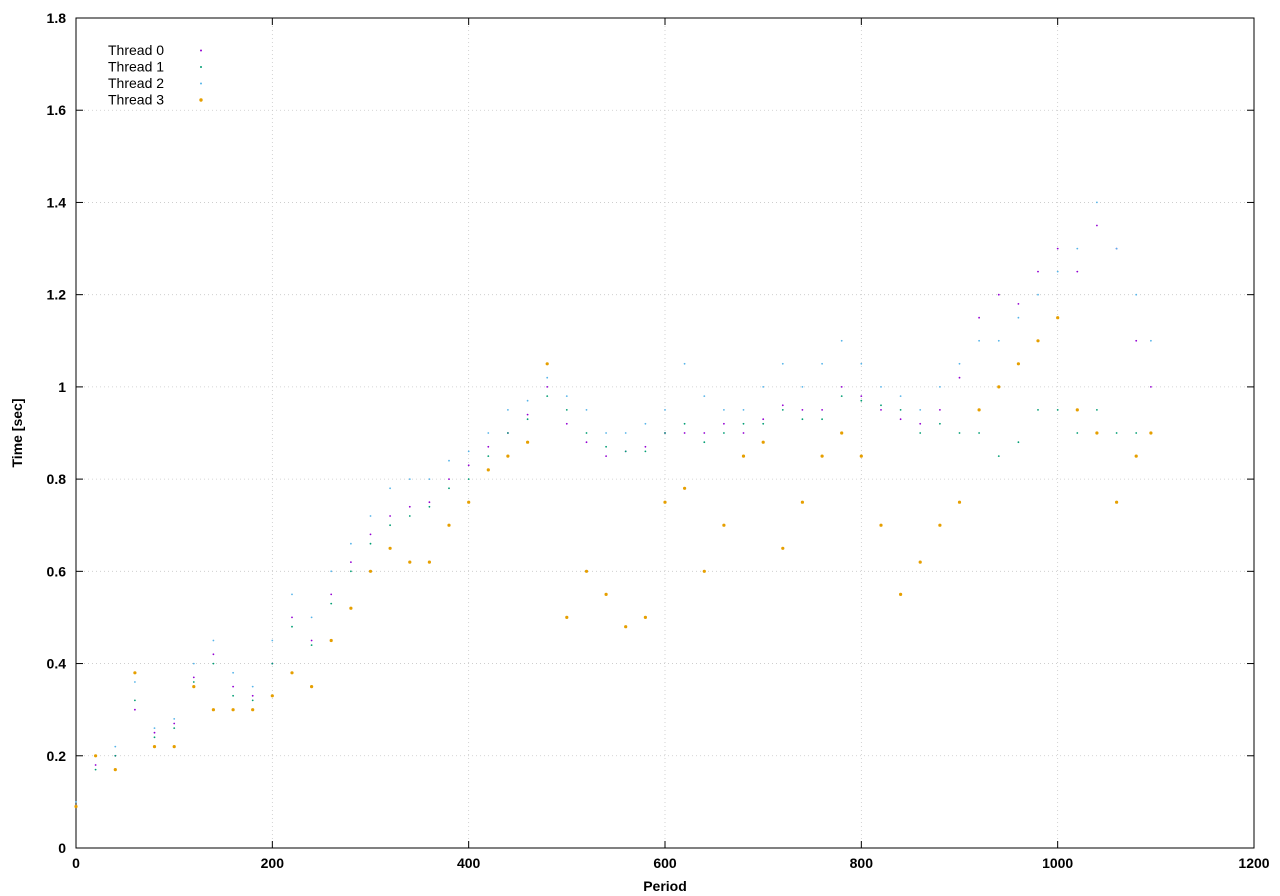 This screenshot has width=1280, height=896. What do you see at coordinates (57, 664) in the screenshot?
I see `y-tick-label: 0.4` at bounding box center [57, 664].